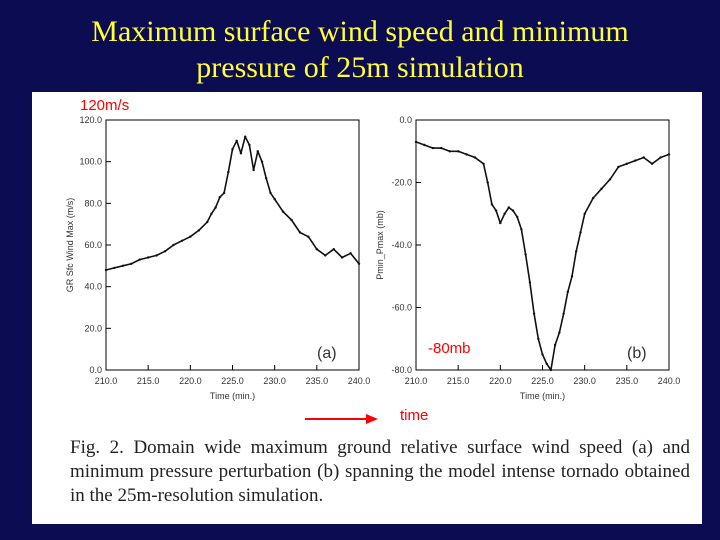 The height and width of the screenshot is (540, 720). What do you see at coordinates (90, 120) in the screenshot?
I see `y-tick-label-a: 120.0` at bounding box center [90, 120].